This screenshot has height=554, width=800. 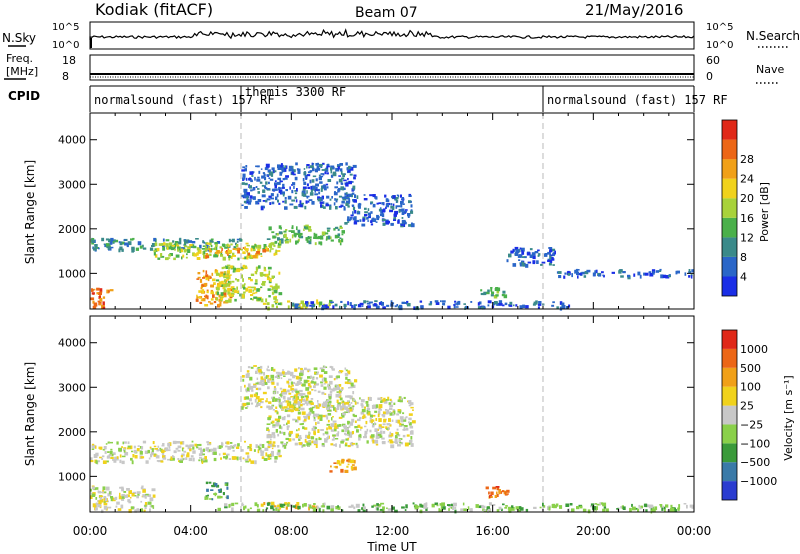 What do you see at coordinates (729, 434) in the screenshot?
I see `colorbar-swatch` at bounding box center [729, 434].